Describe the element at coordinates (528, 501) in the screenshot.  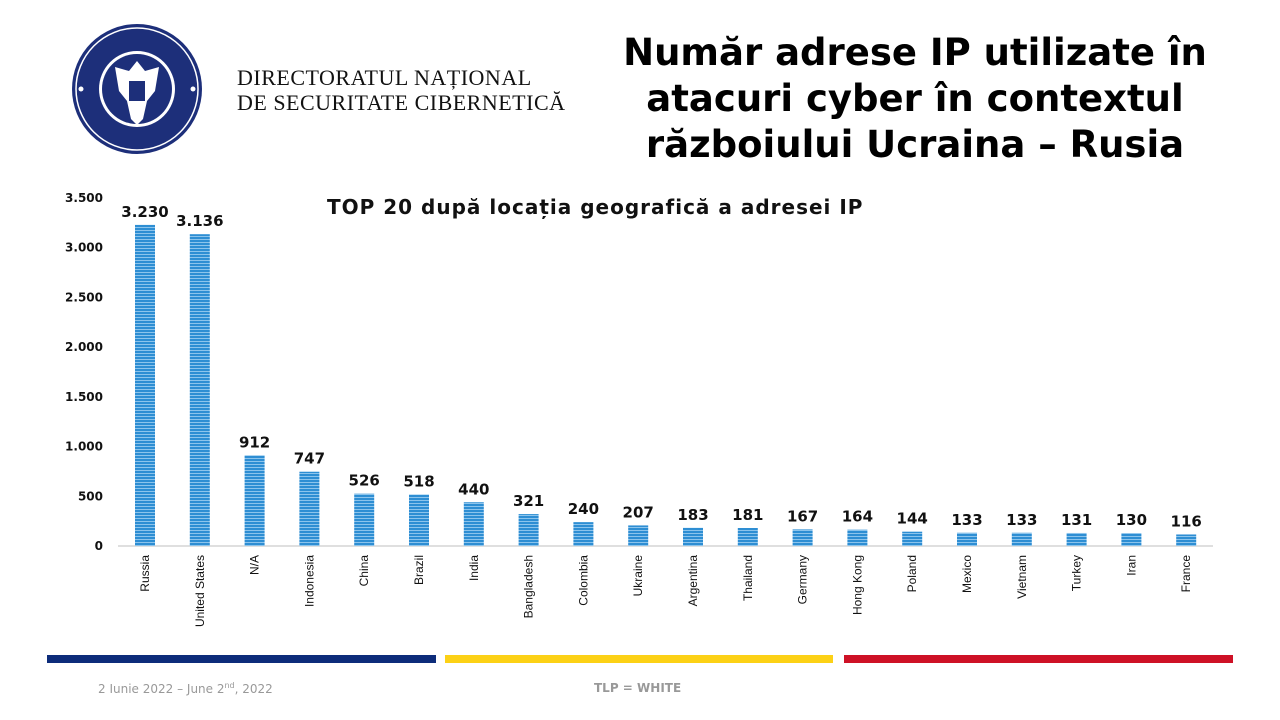
I see `bar-value-label: 321` at that location.